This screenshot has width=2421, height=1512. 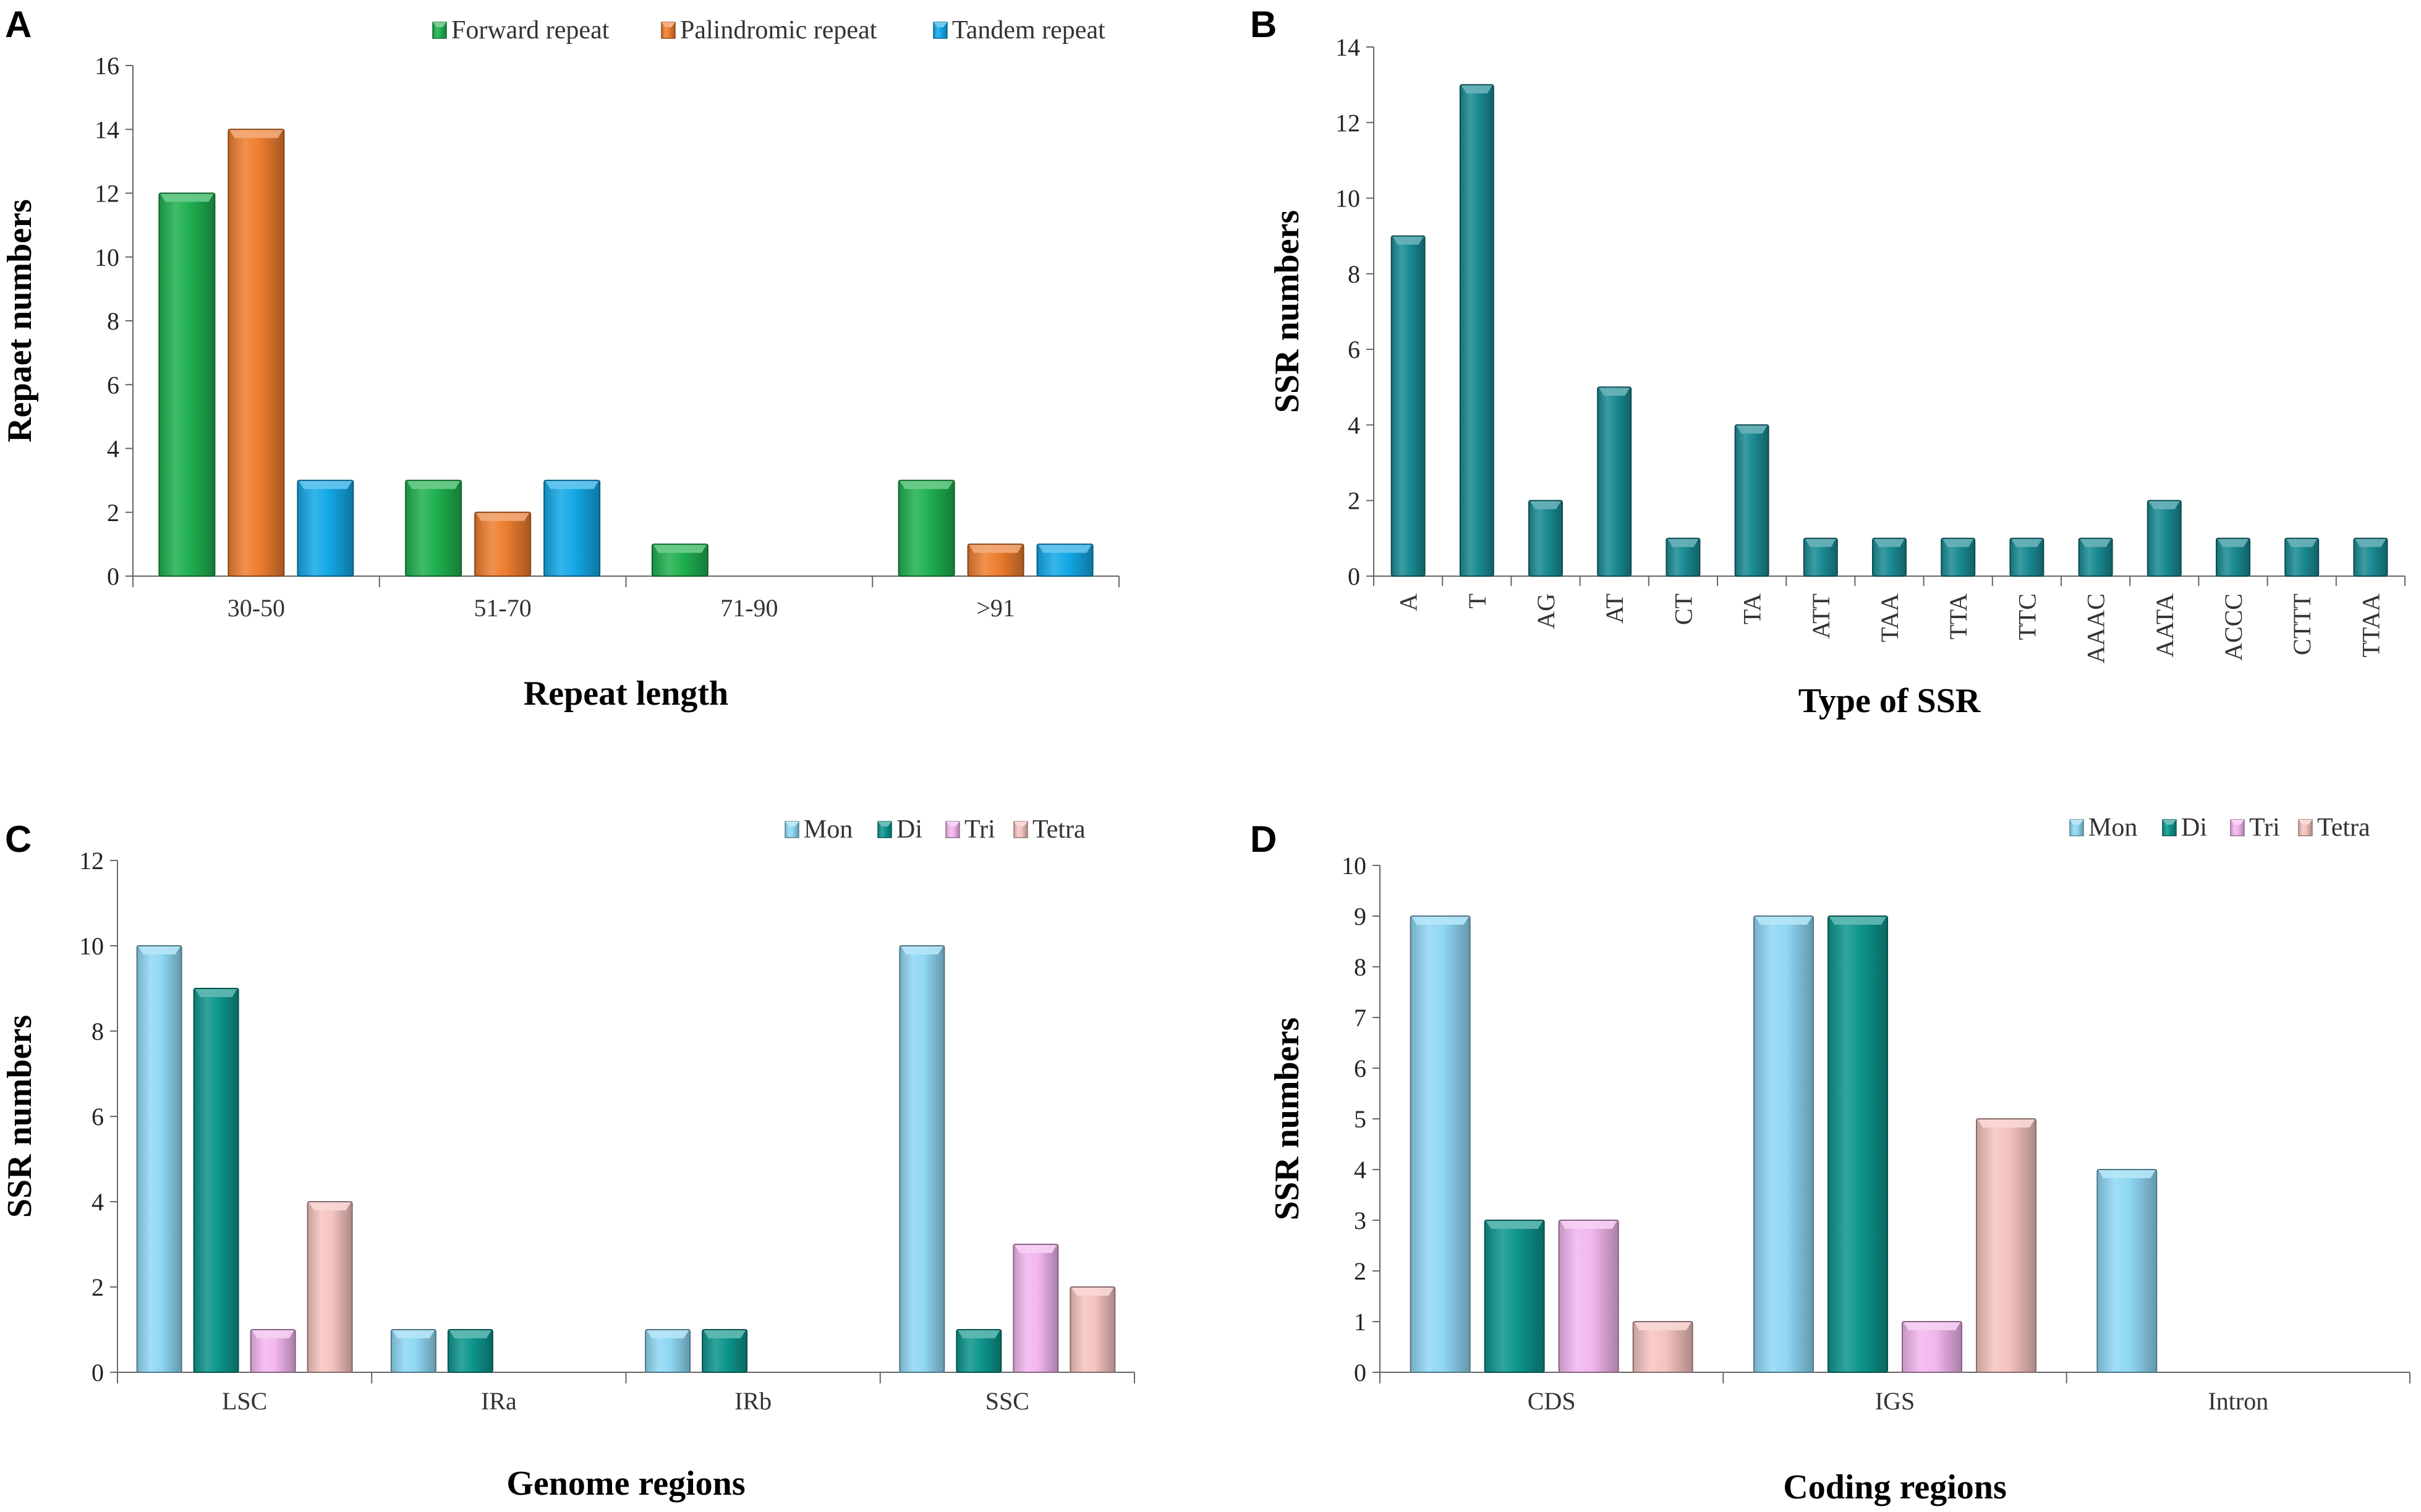 I want to click on legend-tri-icon-highlight, so click(x=953, y=824).